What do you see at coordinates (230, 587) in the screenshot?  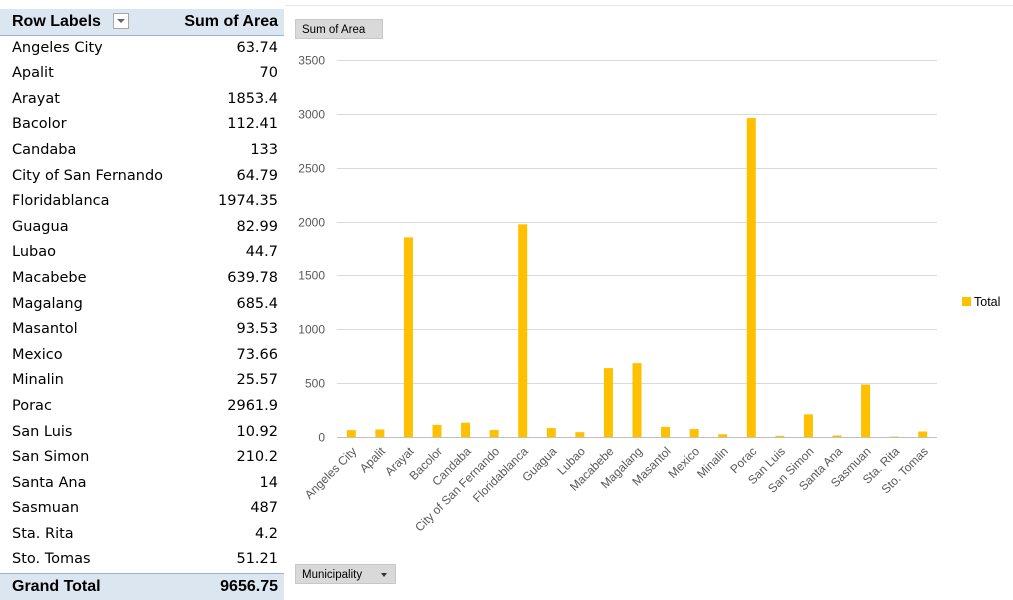 I see `grand-total-value: 9656.75` at bounding box center [230, 587].